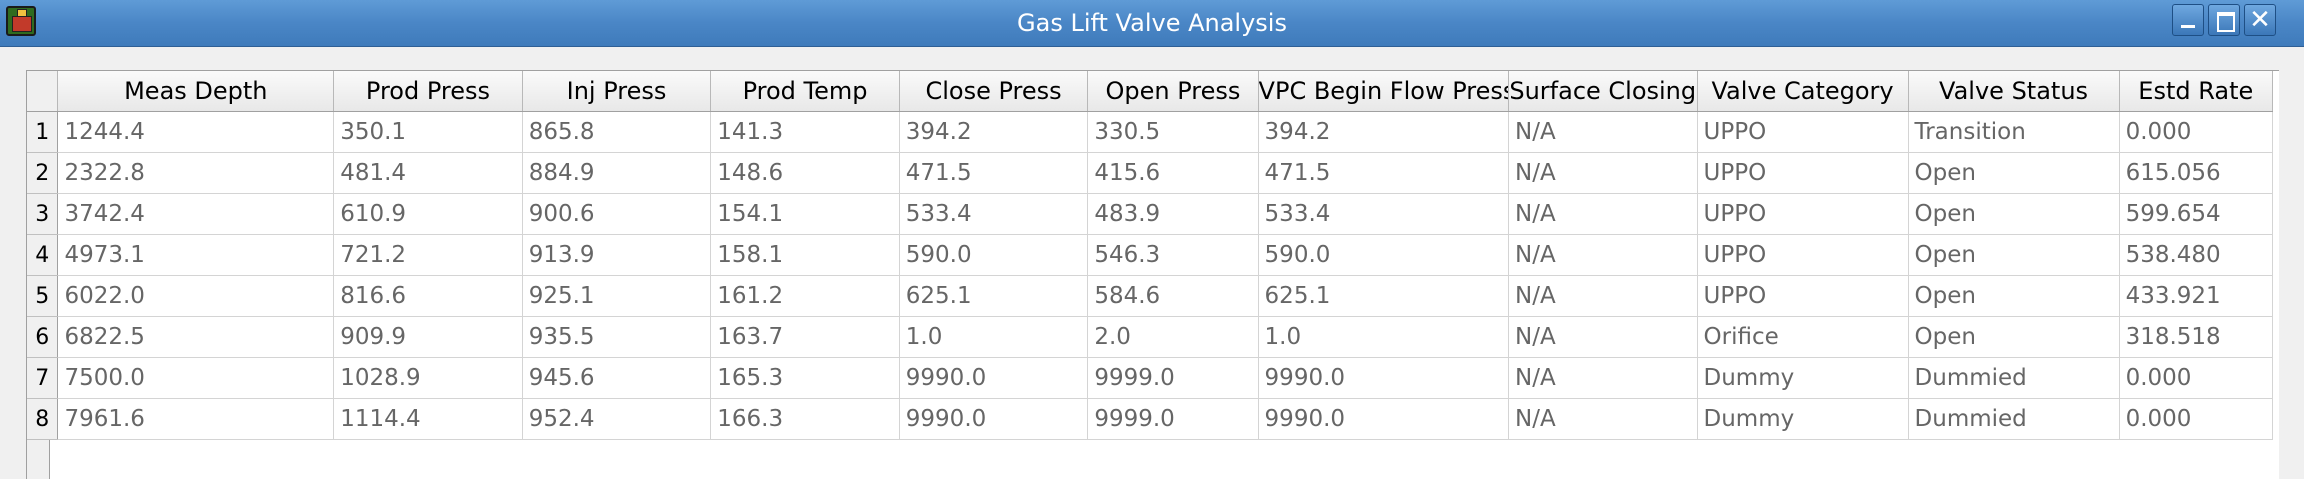  What do you see at coordinates (2196, 91) in the screenshot?
I see `column-header: Estd Rate` at bounding box center [2196, 91].